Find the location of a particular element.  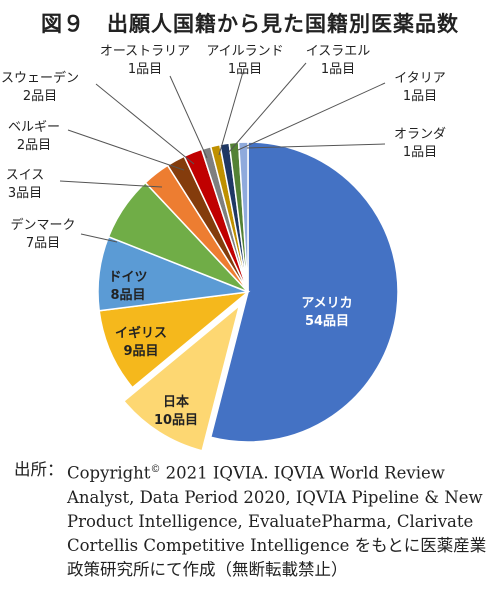

slice-value-2: 10品目 is located at coordinates (176, 420).